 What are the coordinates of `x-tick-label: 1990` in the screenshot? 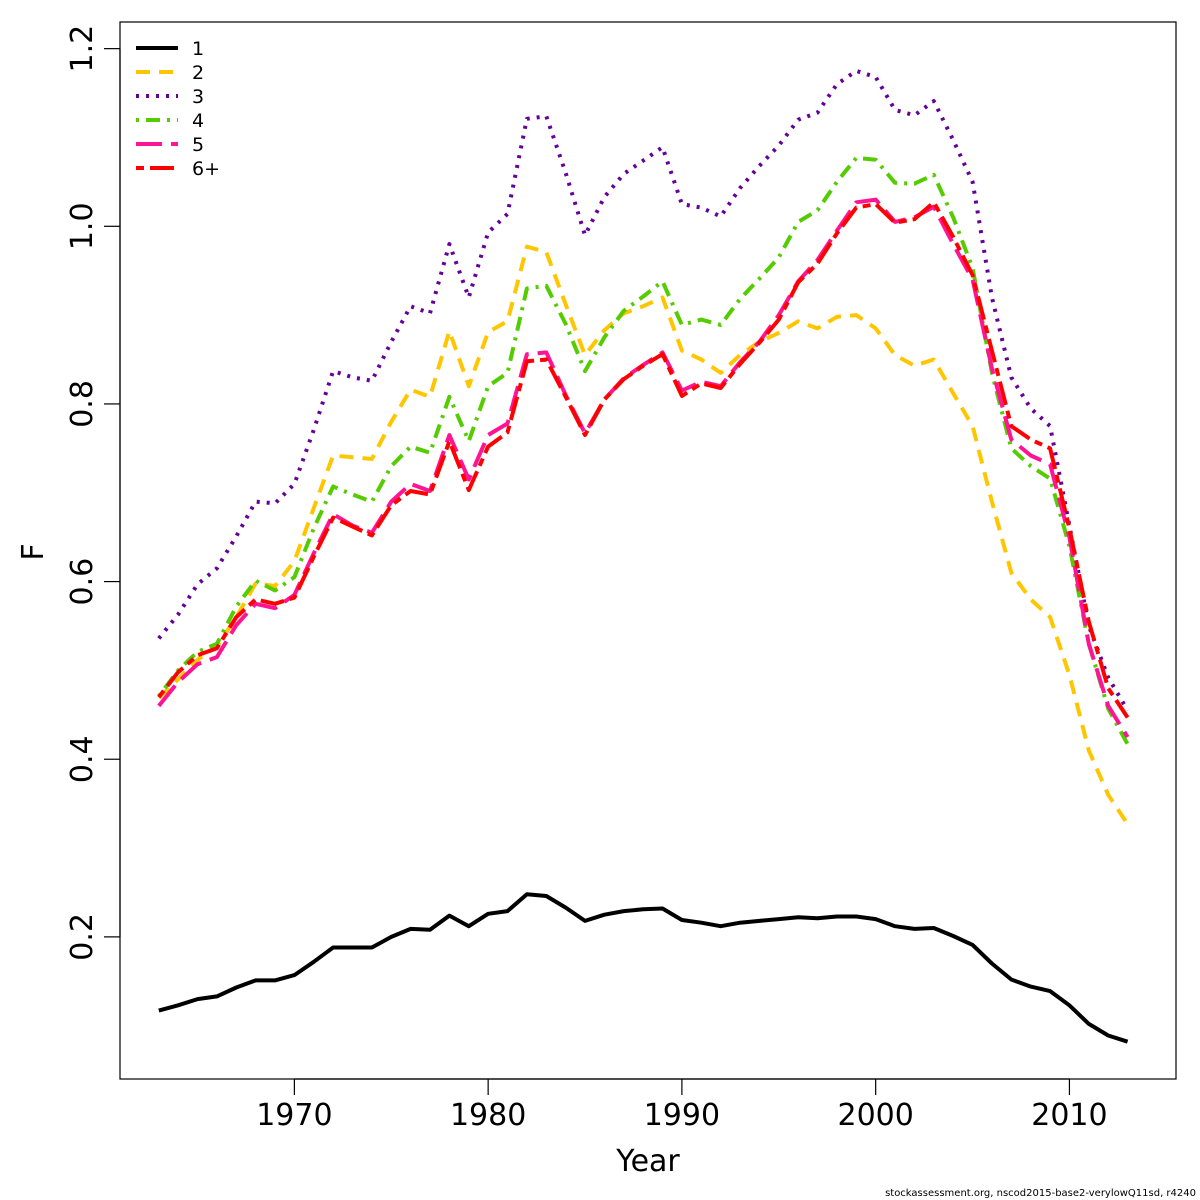 It's located at (682, 1115).